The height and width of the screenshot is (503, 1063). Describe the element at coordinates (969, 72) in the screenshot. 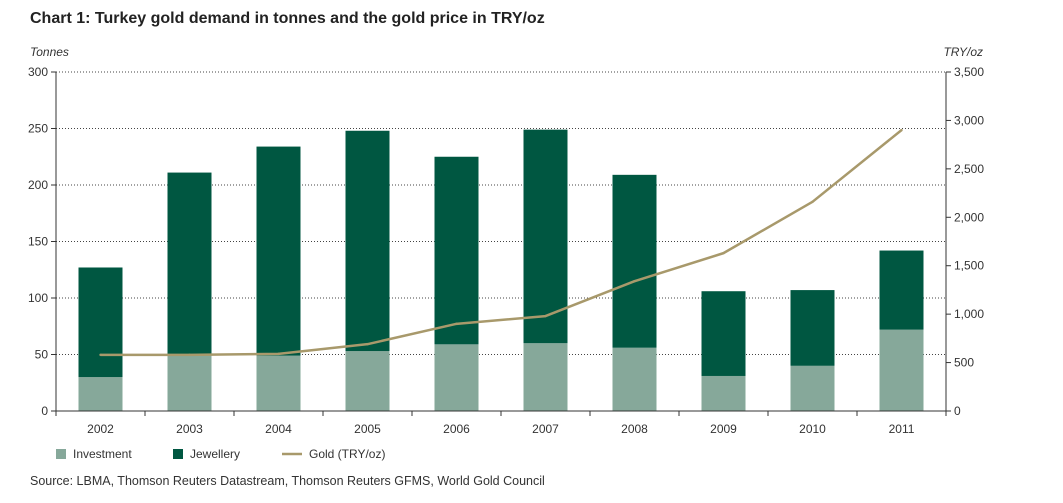

I see `tick-label-right: 3,500` at that location.